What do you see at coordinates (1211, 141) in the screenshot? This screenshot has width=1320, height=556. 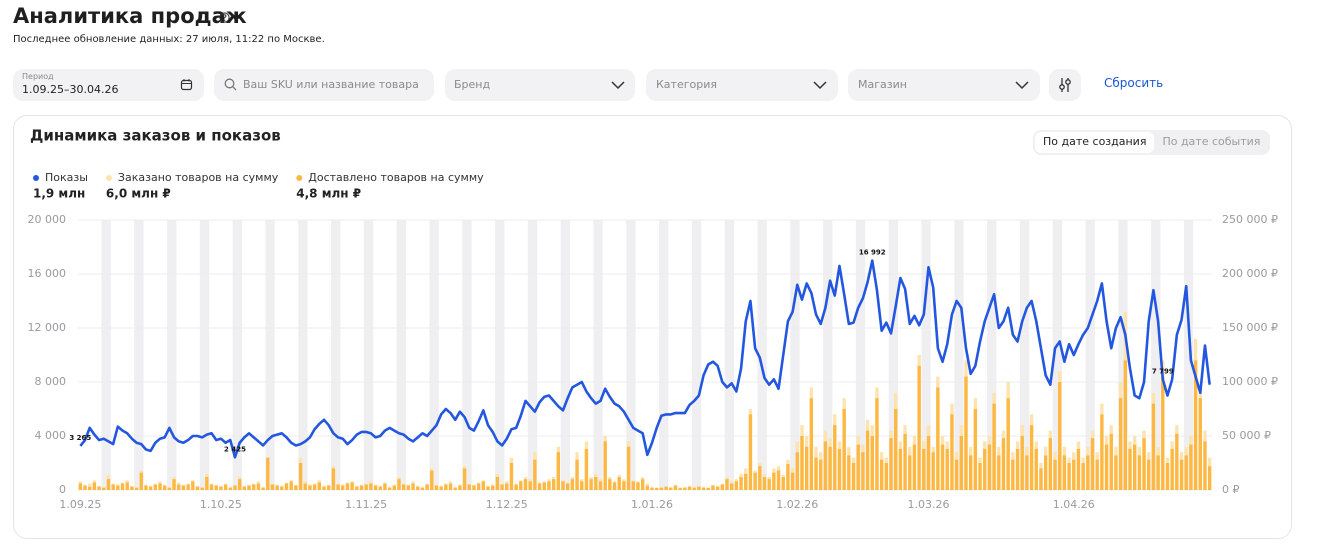 I see `tab: По дате события` at bounding box center [1211, 141].